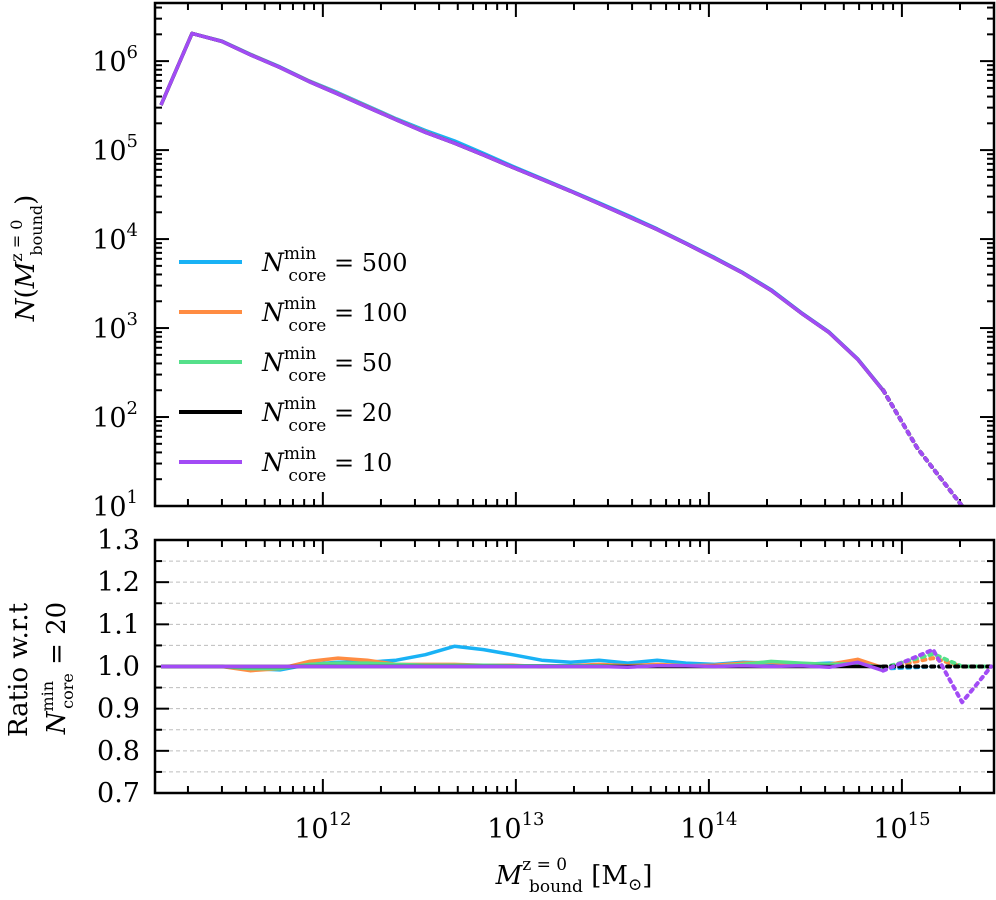  Describe the element at coordinates (901, 827) in the screenshot. I see `x-tick-label: 1015` at that location.